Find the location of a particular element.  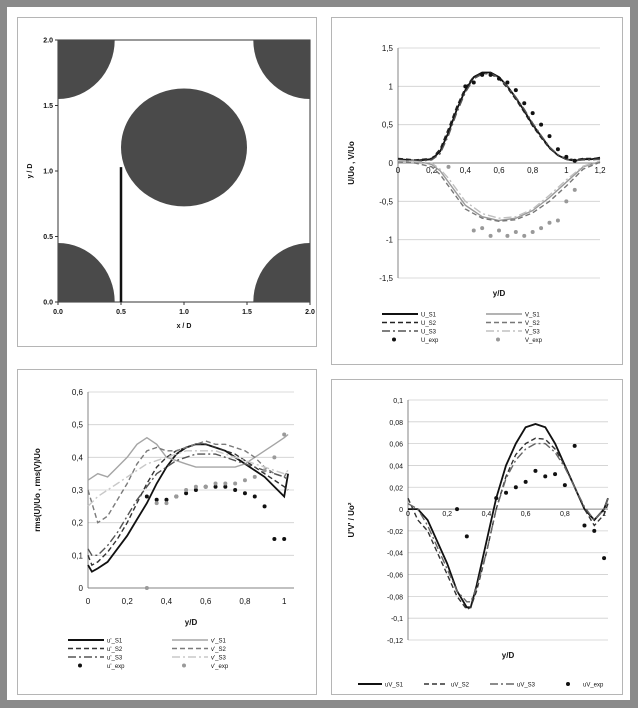

legend-label: u'_exp is located at coordinates (116, 667).